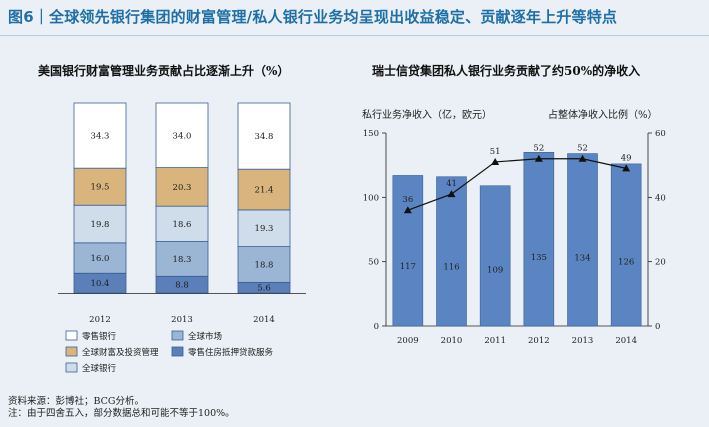  What do you see at coordinates (451, 194) in the screenshot?
I see `share-marker-2010` at bounding box center [451, 194].